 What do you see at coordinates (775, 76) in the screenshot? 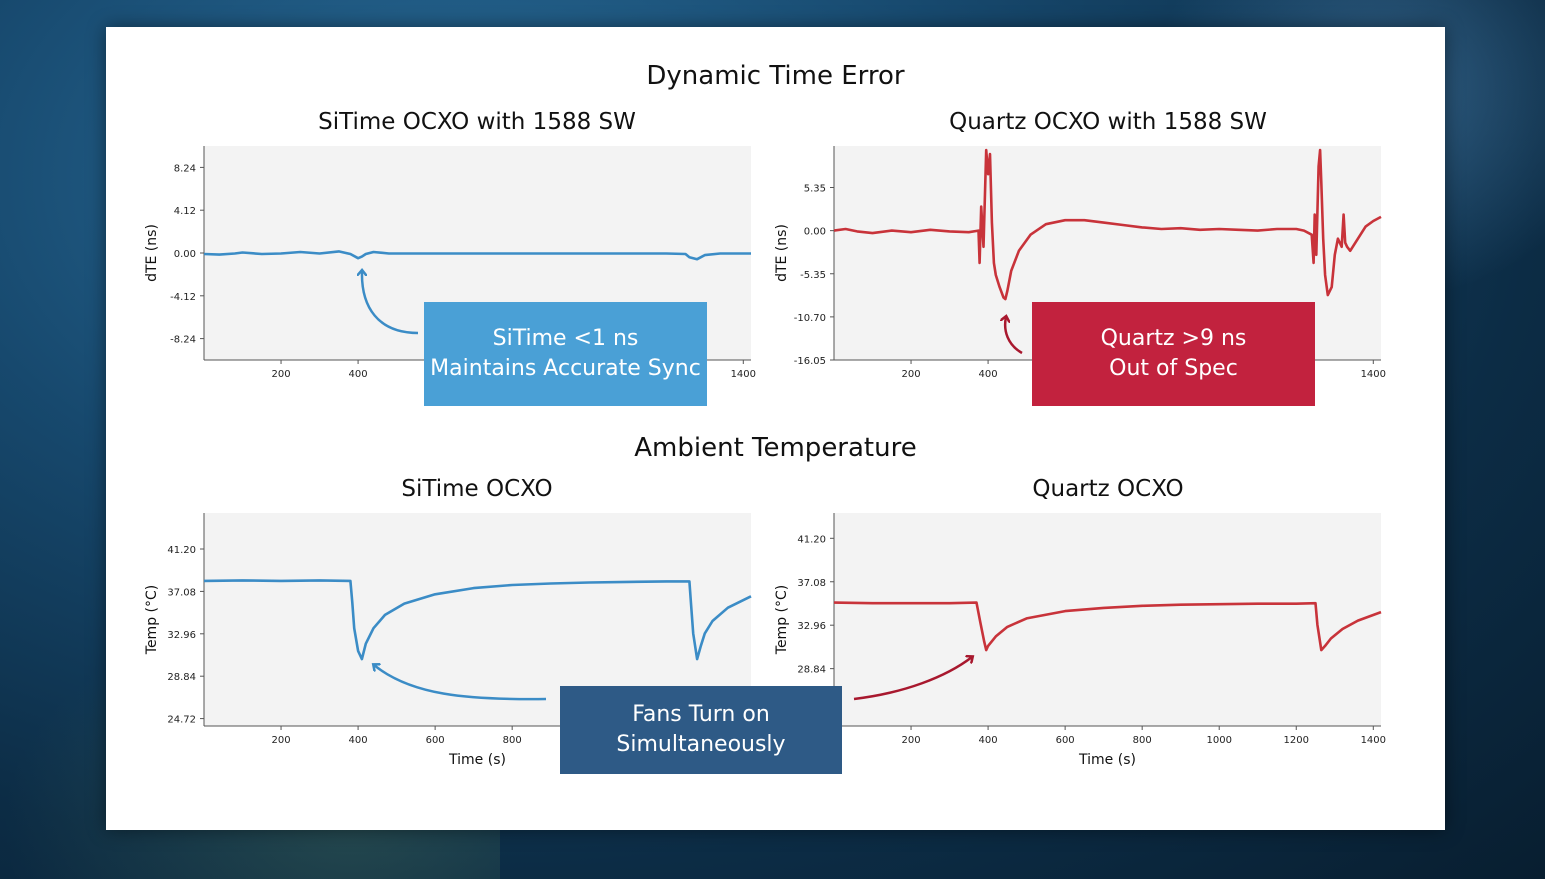
I see `dte-section-title: Dynamic Time Error` at bounding box center [775, 76].